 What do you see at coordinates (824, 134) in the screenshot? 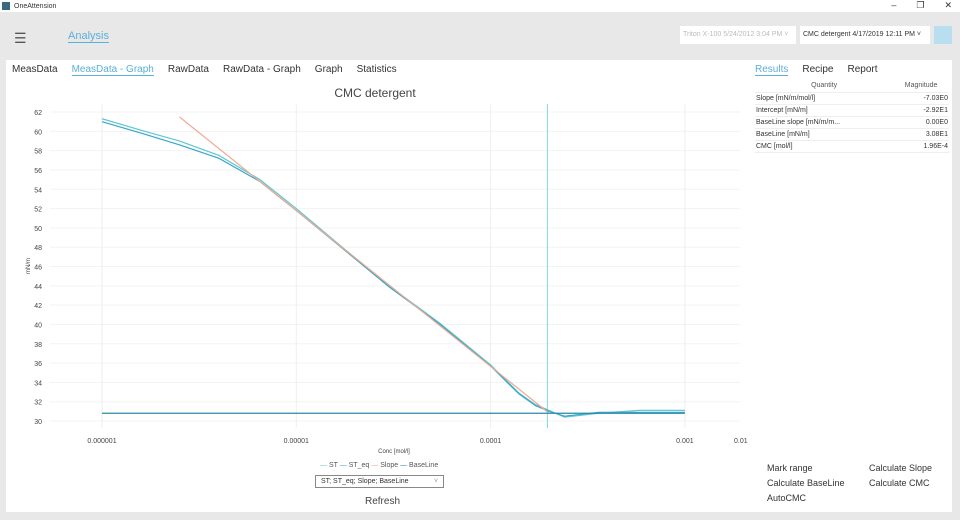
I see `cell: BaseLine [mN/m]` at bounding box center [824, 134].